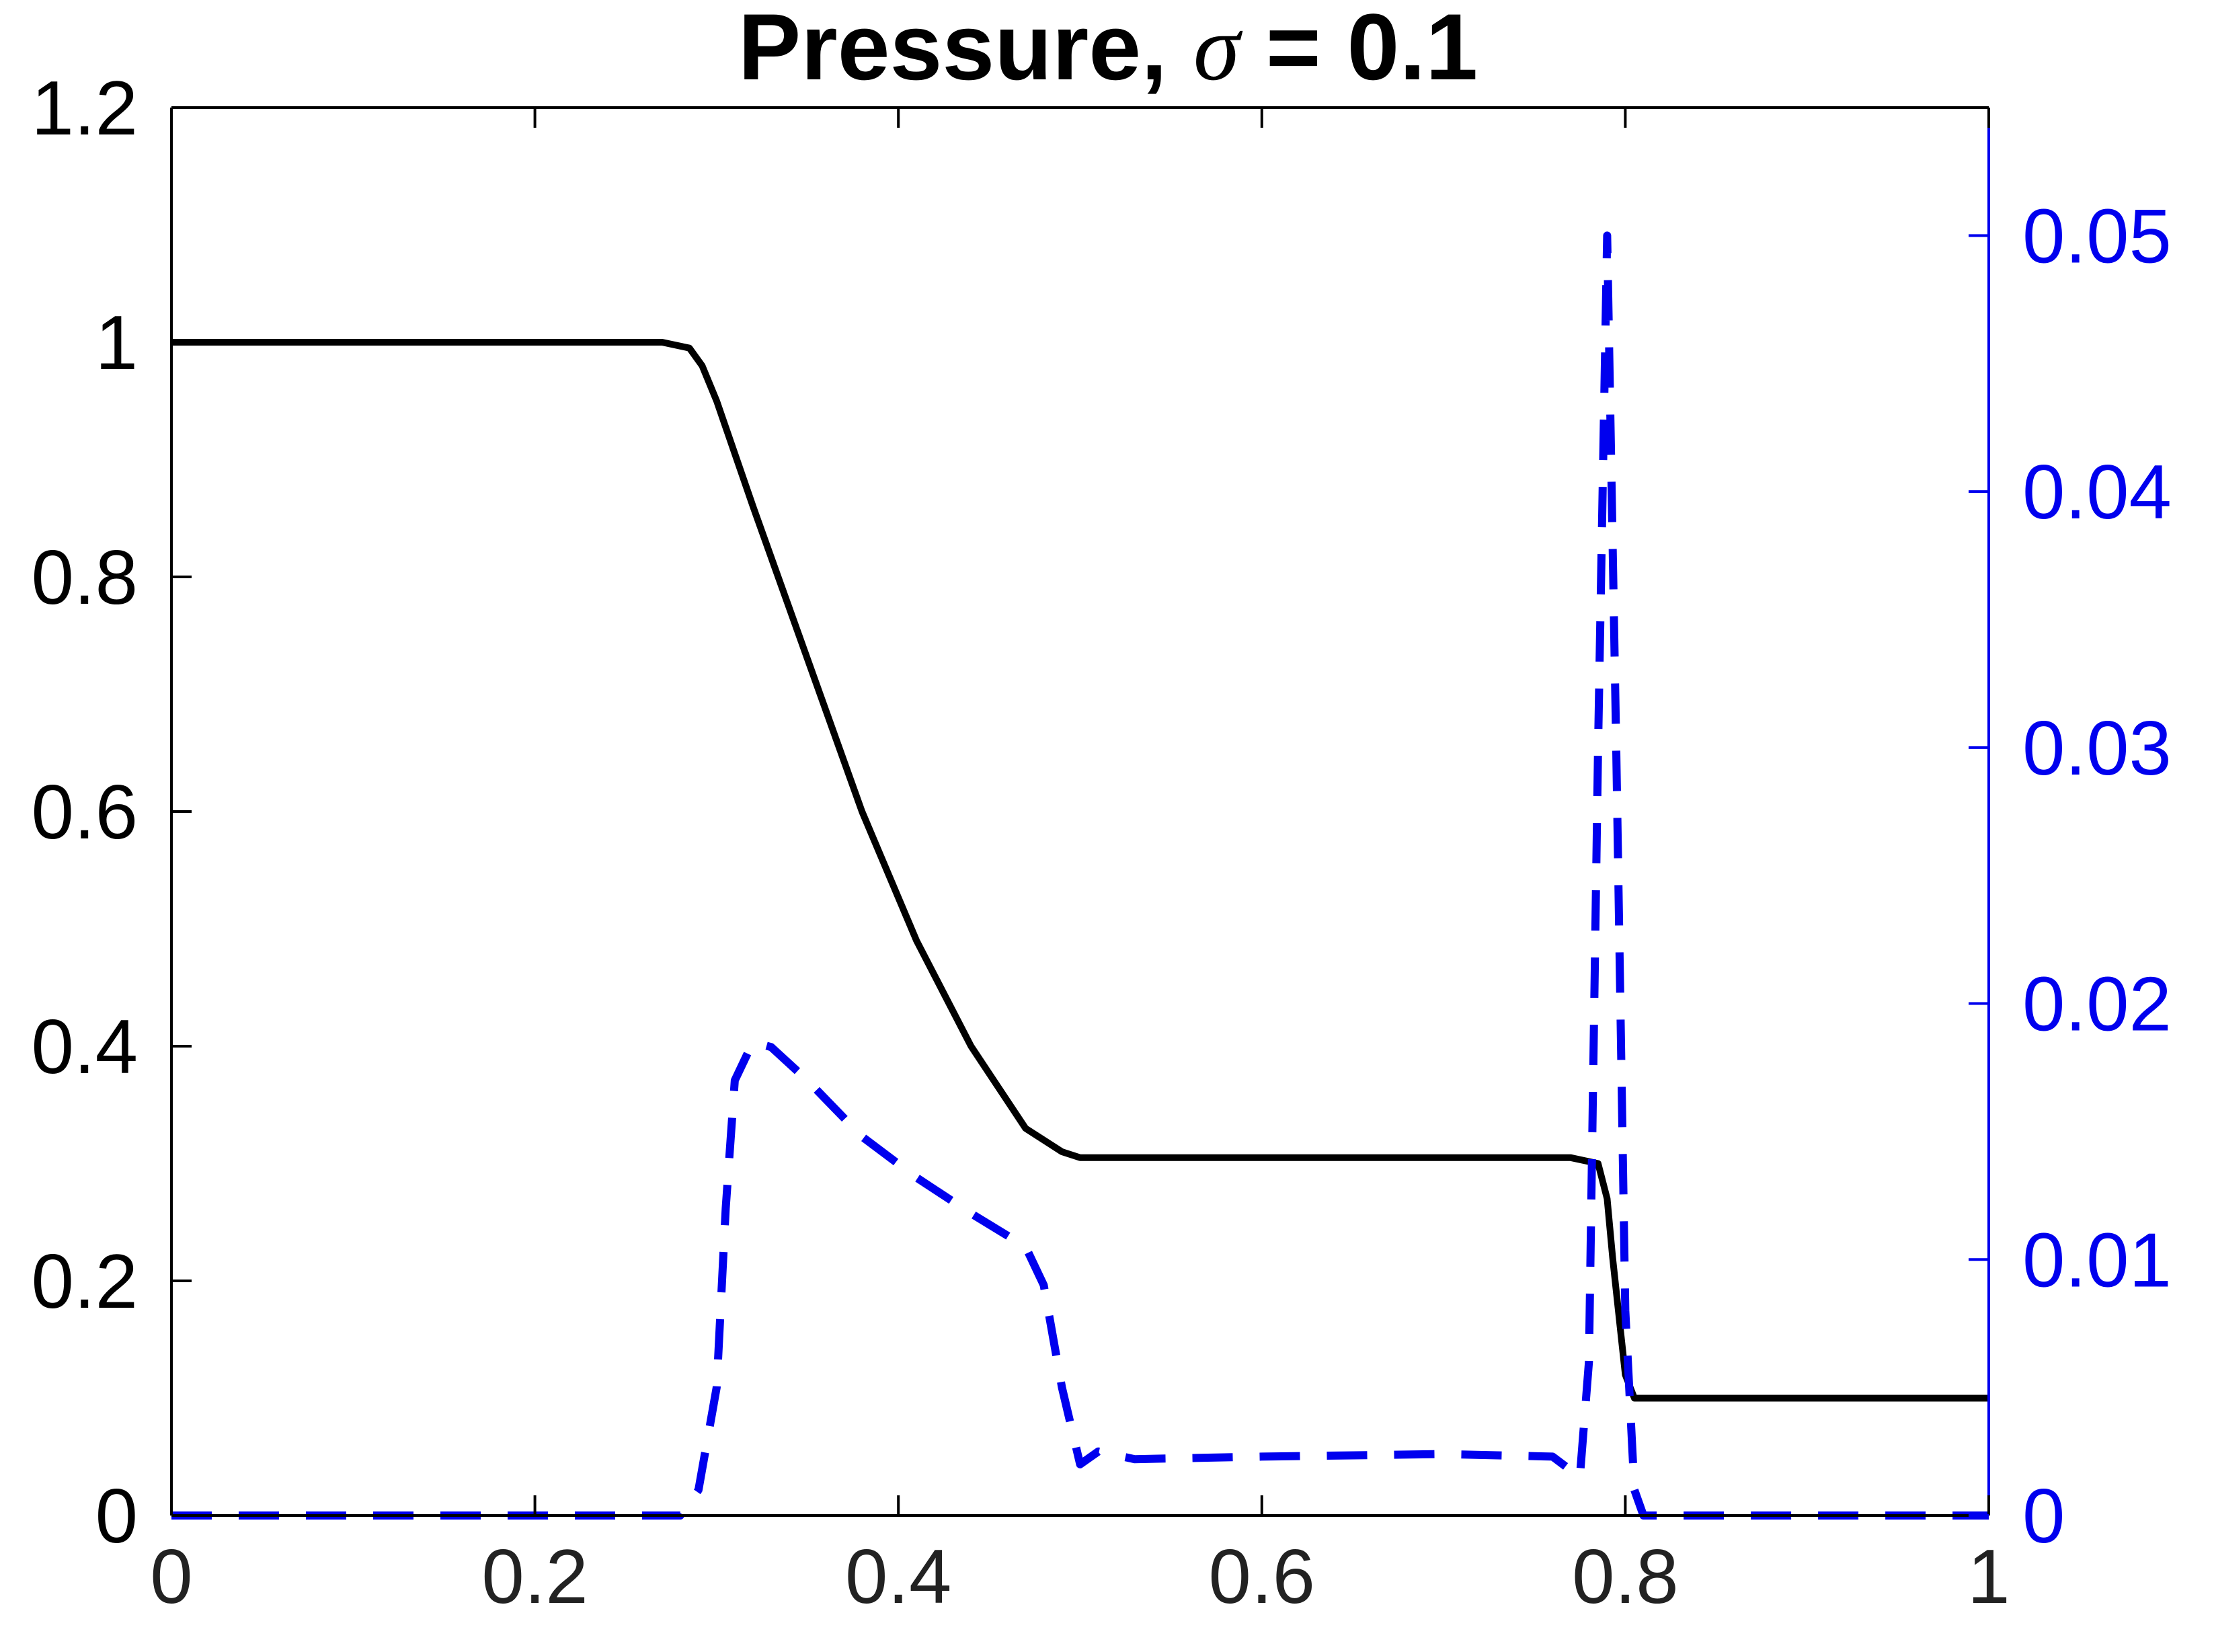 The height and width of the screenshot is (1652, 2214). Describe the element at coordinates (171, 1577) in the screenshot. I see `x-tick-label: 0` at that location.